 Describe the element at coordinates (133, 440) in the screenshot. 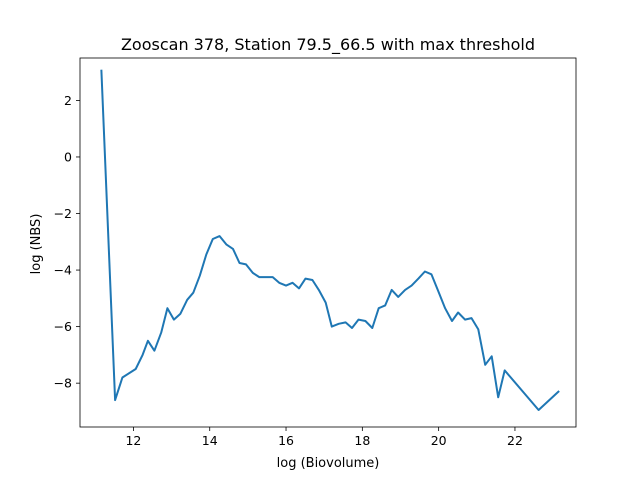

I see `x-tick-label: 12` at that location.